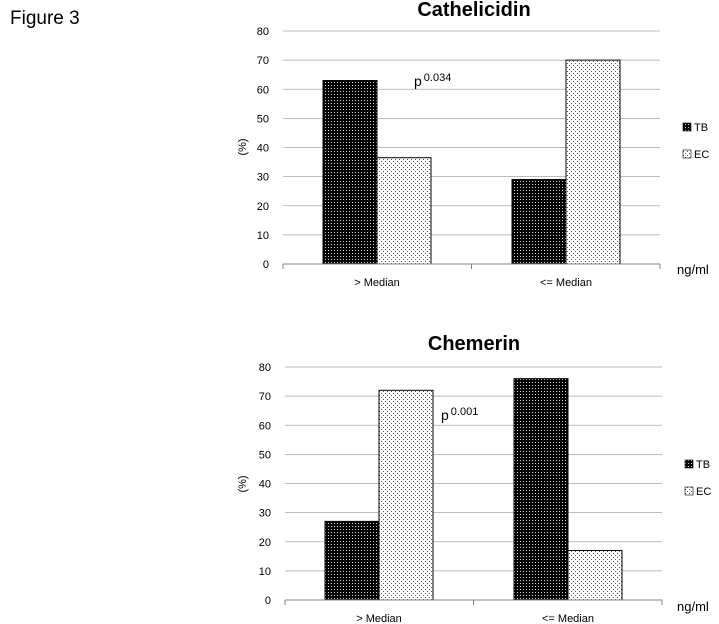 The width and height of the screenshot is (719, 624). What do you see at coordinates (432, 80) in the screenshot?
I see `p-value-annotation: p 0.034` at bounding box center [432, 80].